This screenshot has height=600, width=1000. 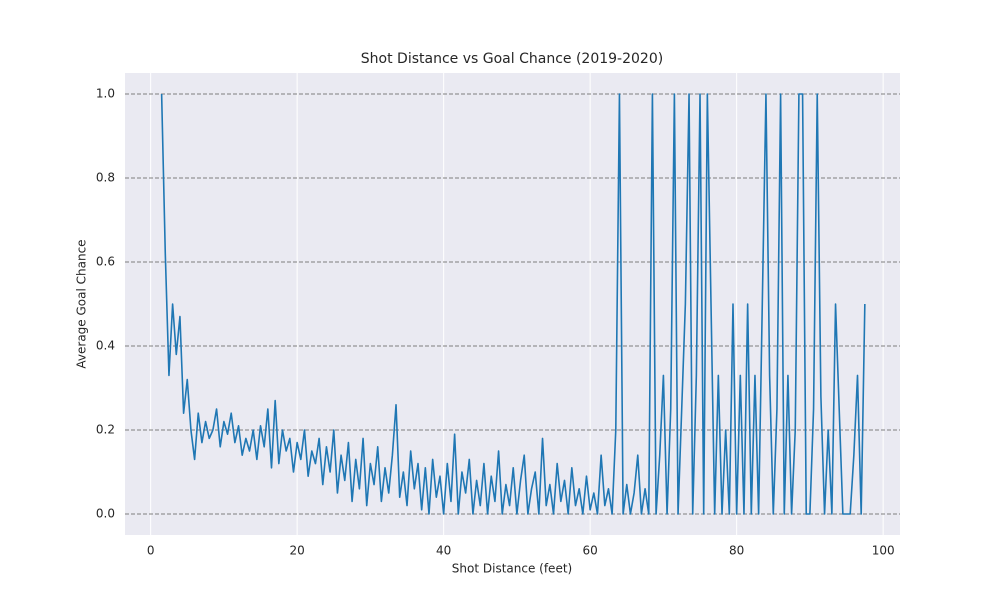 I want to click on x-tick-label: 0, so click(x=151, y=551).